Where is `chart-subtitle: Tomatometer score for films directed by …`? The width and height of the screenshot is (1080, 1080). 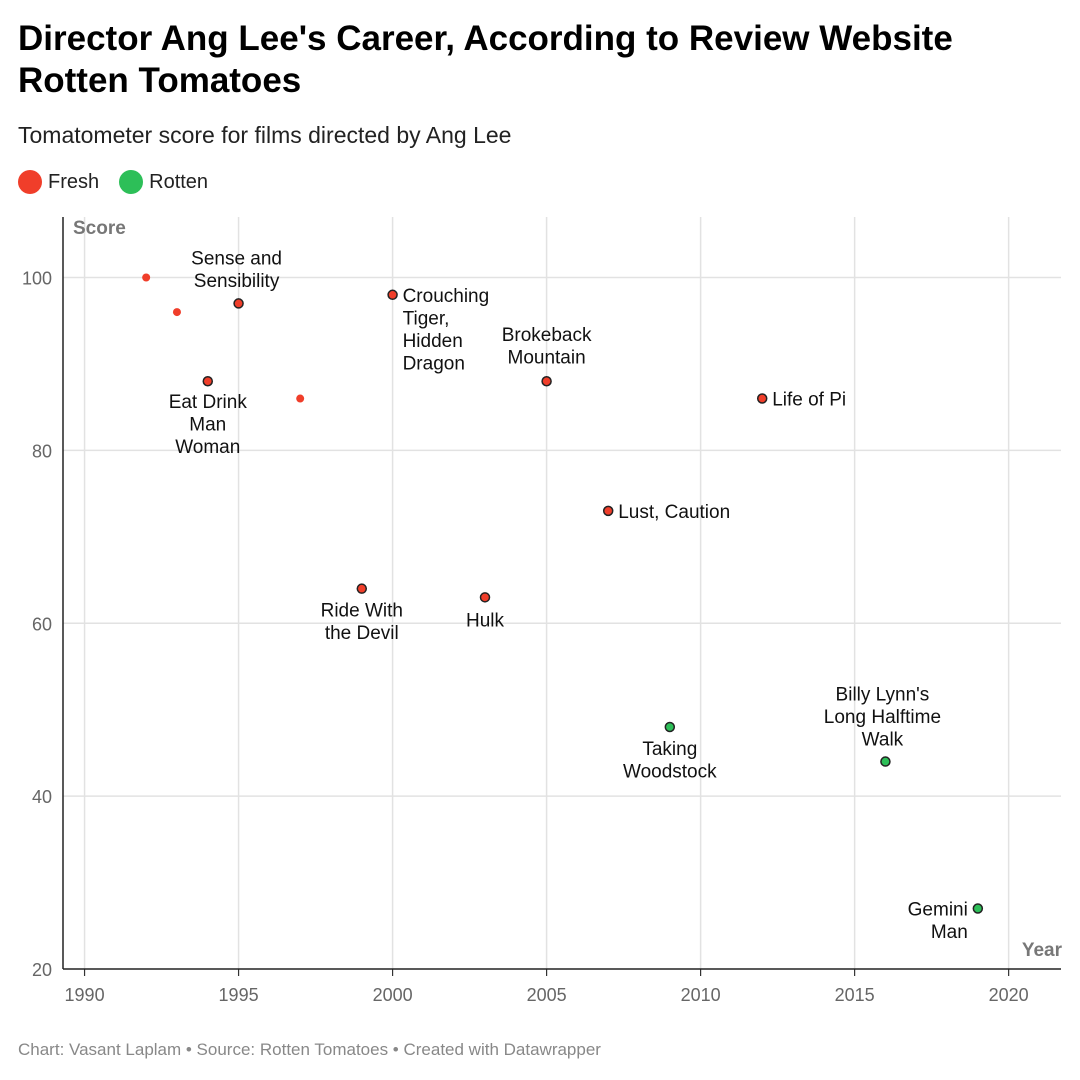
chart-subtitle: Tomatometer score for films directed by … is located at coordinates (265, 135).